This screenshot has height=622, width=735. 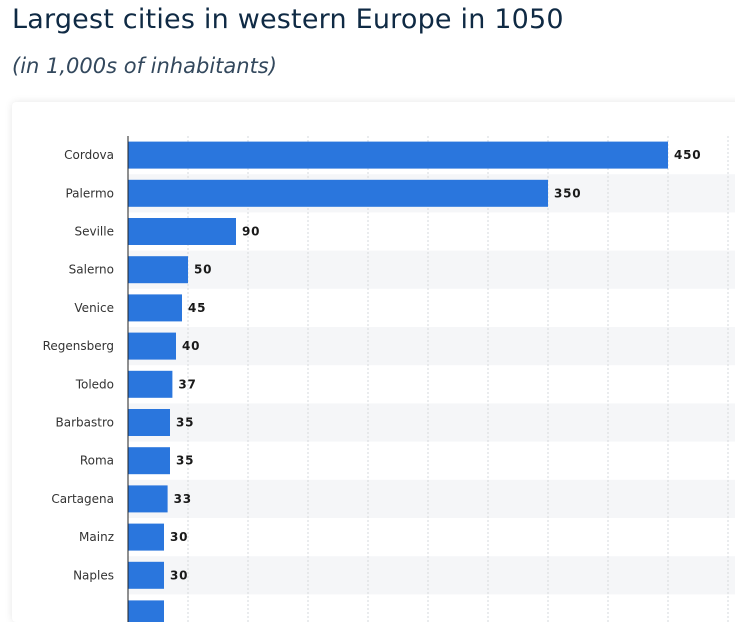 What do you see at coordinates (78, 346) in the screenshot?
I see `category-label: Regensberg` at bounding box center [78, 346].